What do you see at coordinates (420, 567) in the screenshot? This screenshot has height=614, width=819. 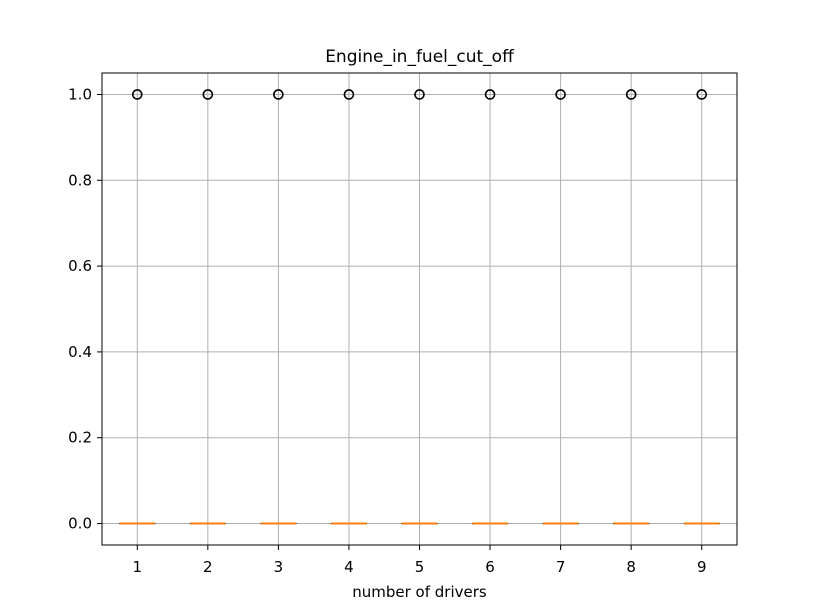 I see `x-tick-label: 5` at bounding box center [420, 567].